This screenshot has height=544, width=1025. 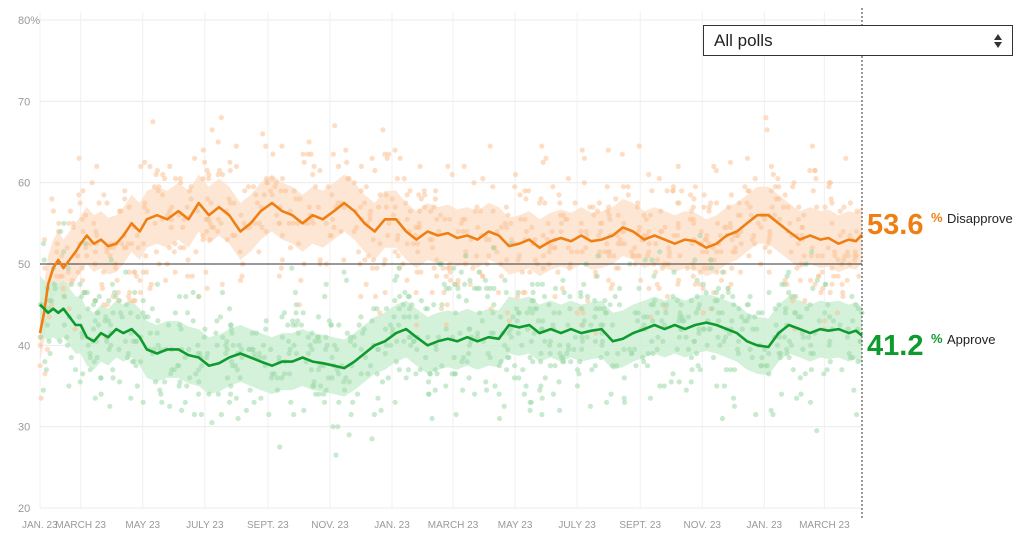 I want to click on y-tick-label: 20, so click(x=24, y=509).